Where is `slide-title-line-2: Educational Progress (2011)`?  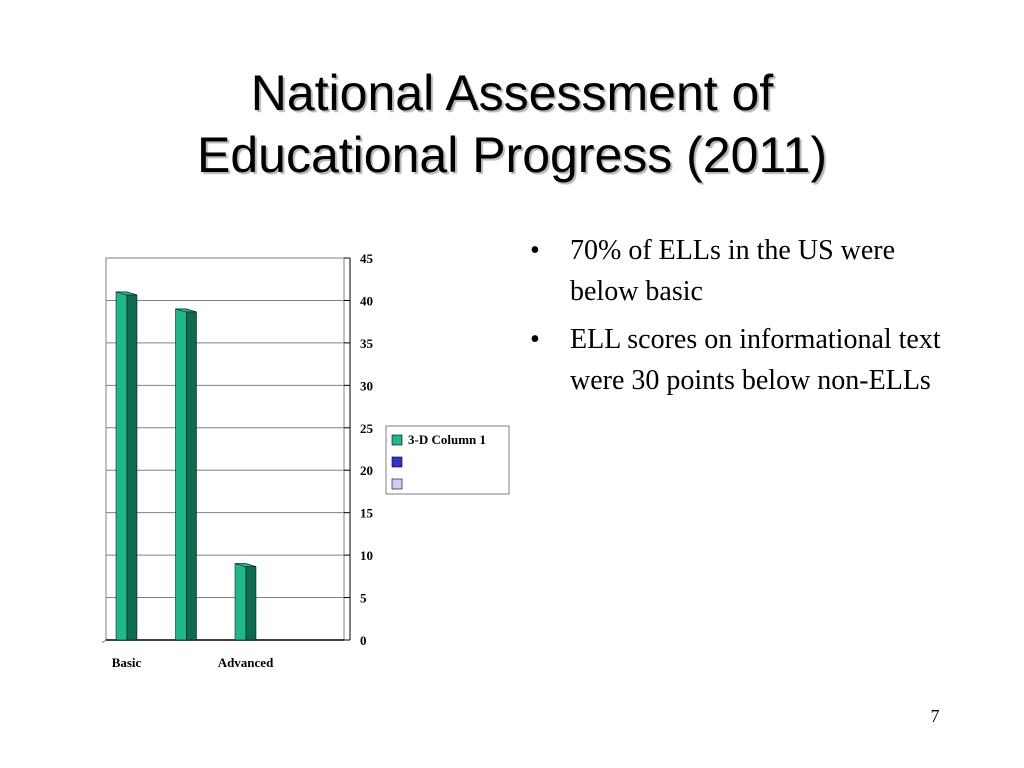
slide-title-line-2: Educational Progress (2011) is located at coordinates (512, 155).